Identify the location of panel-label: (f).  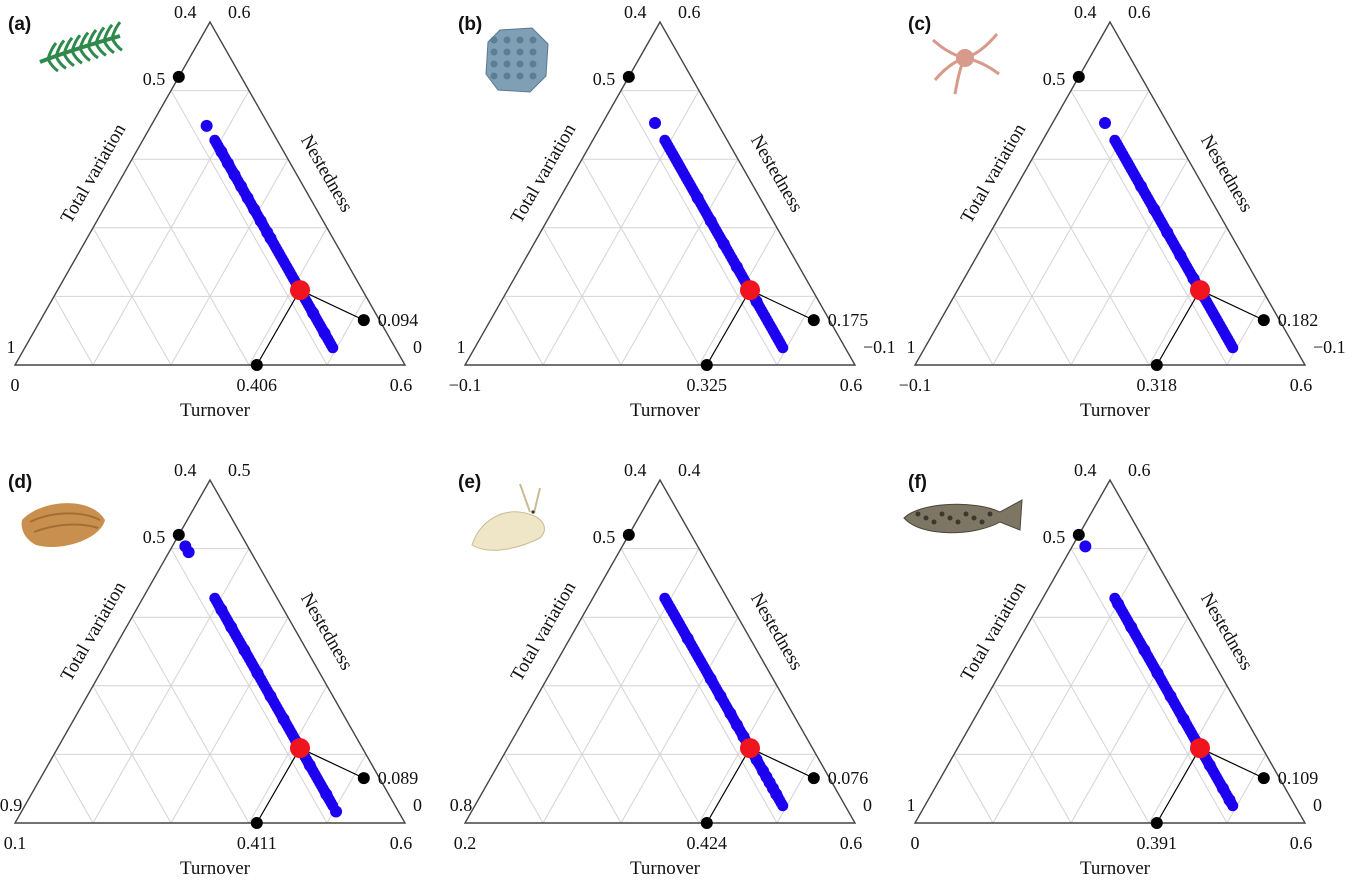
(917, 482).